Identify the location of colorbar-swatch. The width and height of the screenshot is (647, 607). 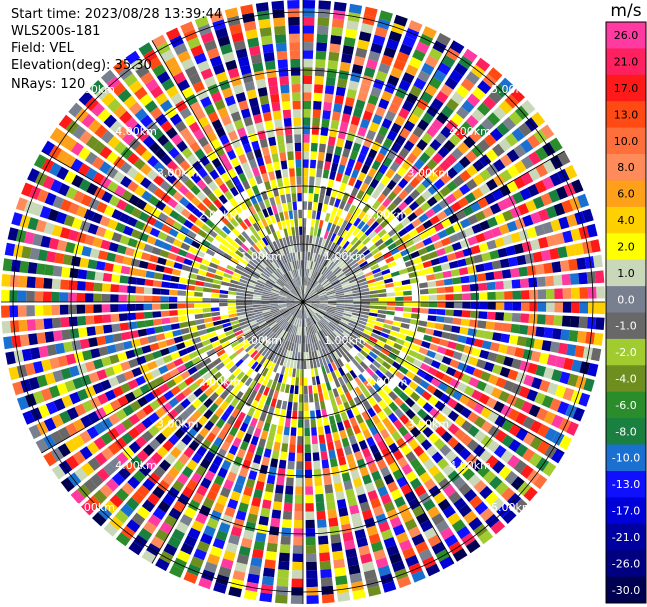
(626, 115).